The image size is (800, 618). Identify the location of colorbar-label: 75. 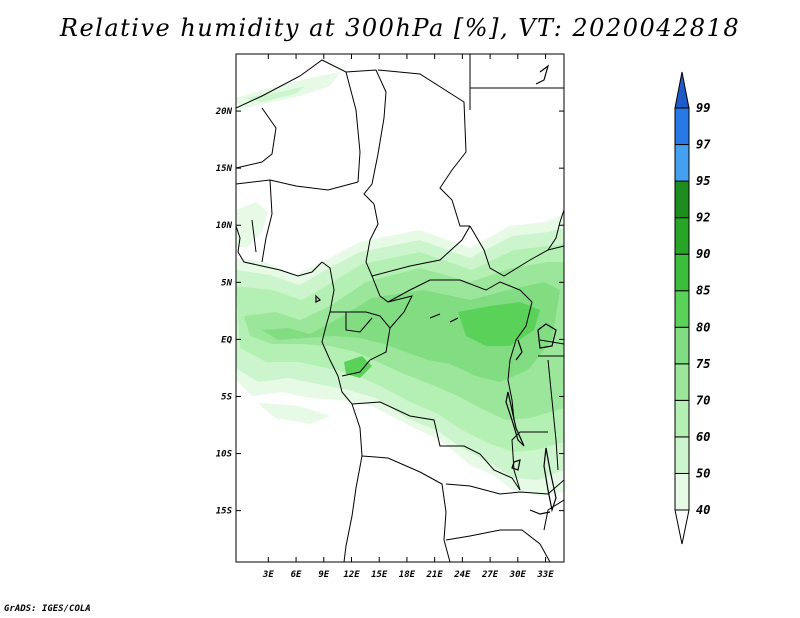
(703, 364).